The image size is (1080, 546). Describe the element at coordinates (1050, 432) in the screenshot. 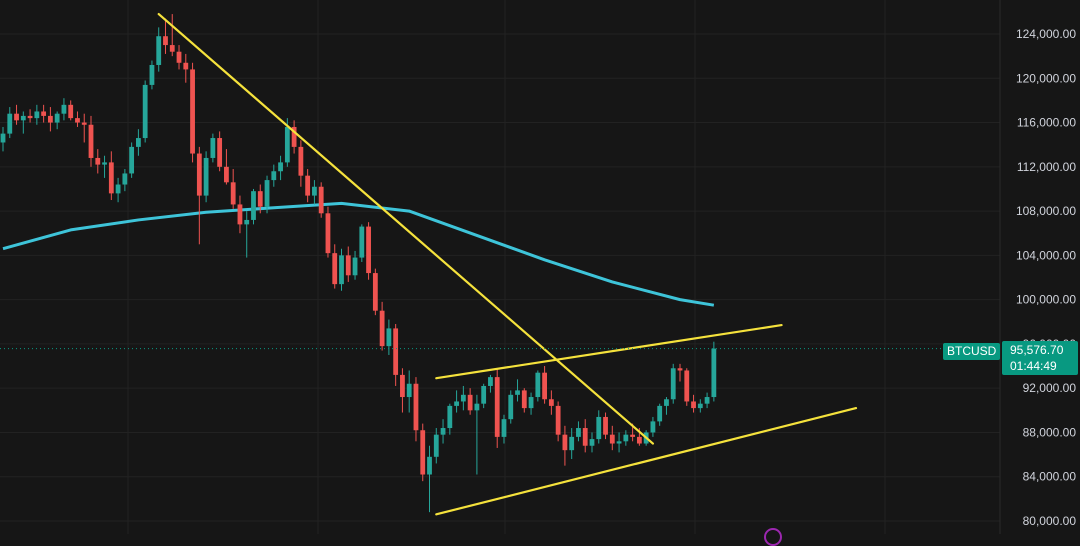

I see `y-tick-label: 88,000.00` at that location.